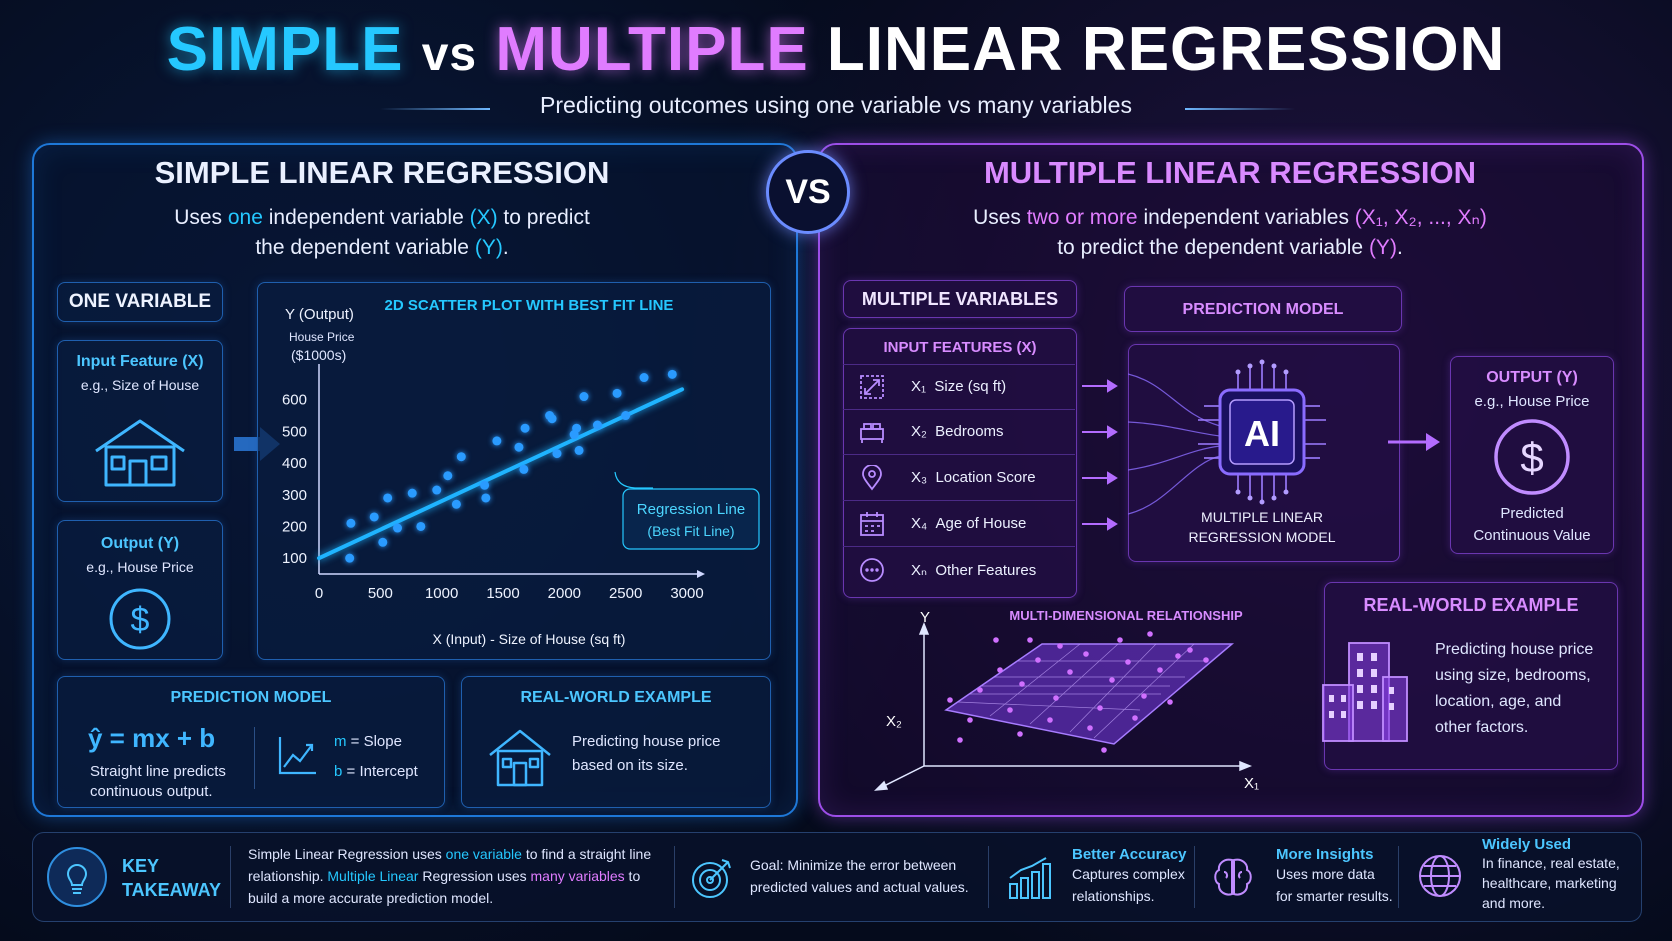 This screenshot has width=1672, height=941. I want to click on multiple-heading: MULTIPLE LINEAR REGRESSION, so click(1229, 172).